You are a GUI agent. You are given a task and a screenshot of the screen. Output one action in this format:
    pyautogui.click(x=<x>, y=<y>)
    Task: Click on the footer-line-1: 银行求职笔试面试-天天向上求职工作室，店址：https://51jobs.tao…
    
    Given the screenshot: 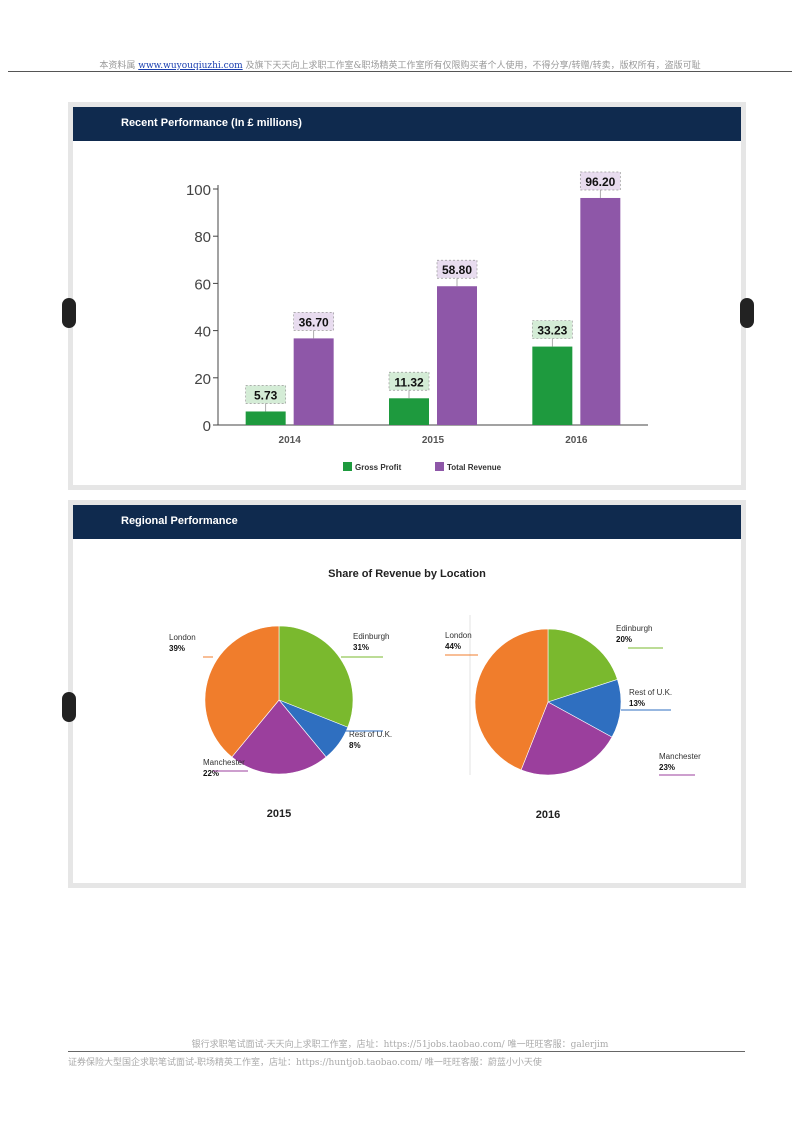 What is the action you would take?
    pyautogui.click(x=400, y=1045)
    